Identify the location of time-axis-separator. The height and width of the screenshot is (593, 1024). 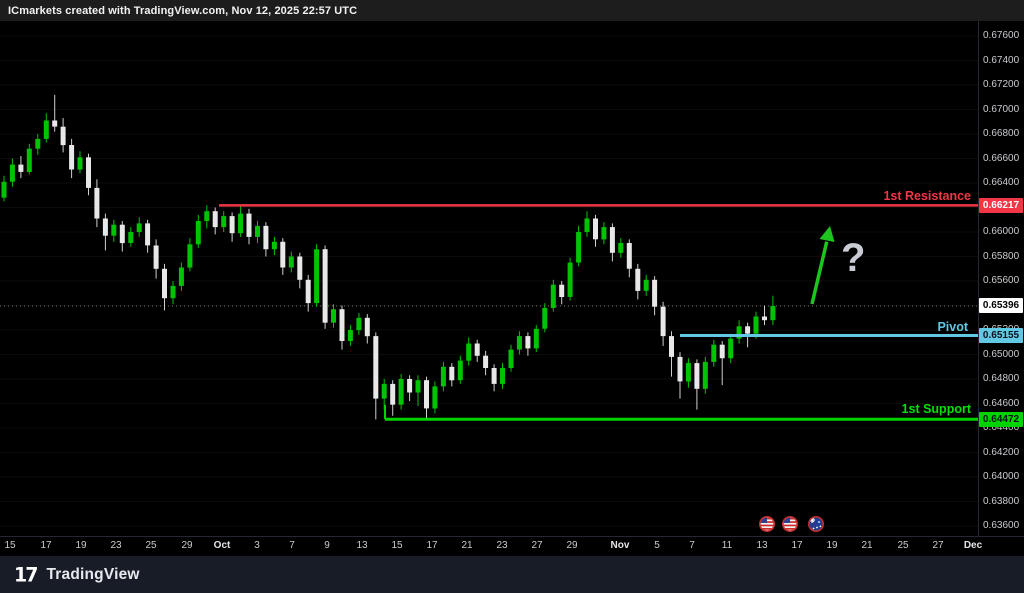
(512, 536).